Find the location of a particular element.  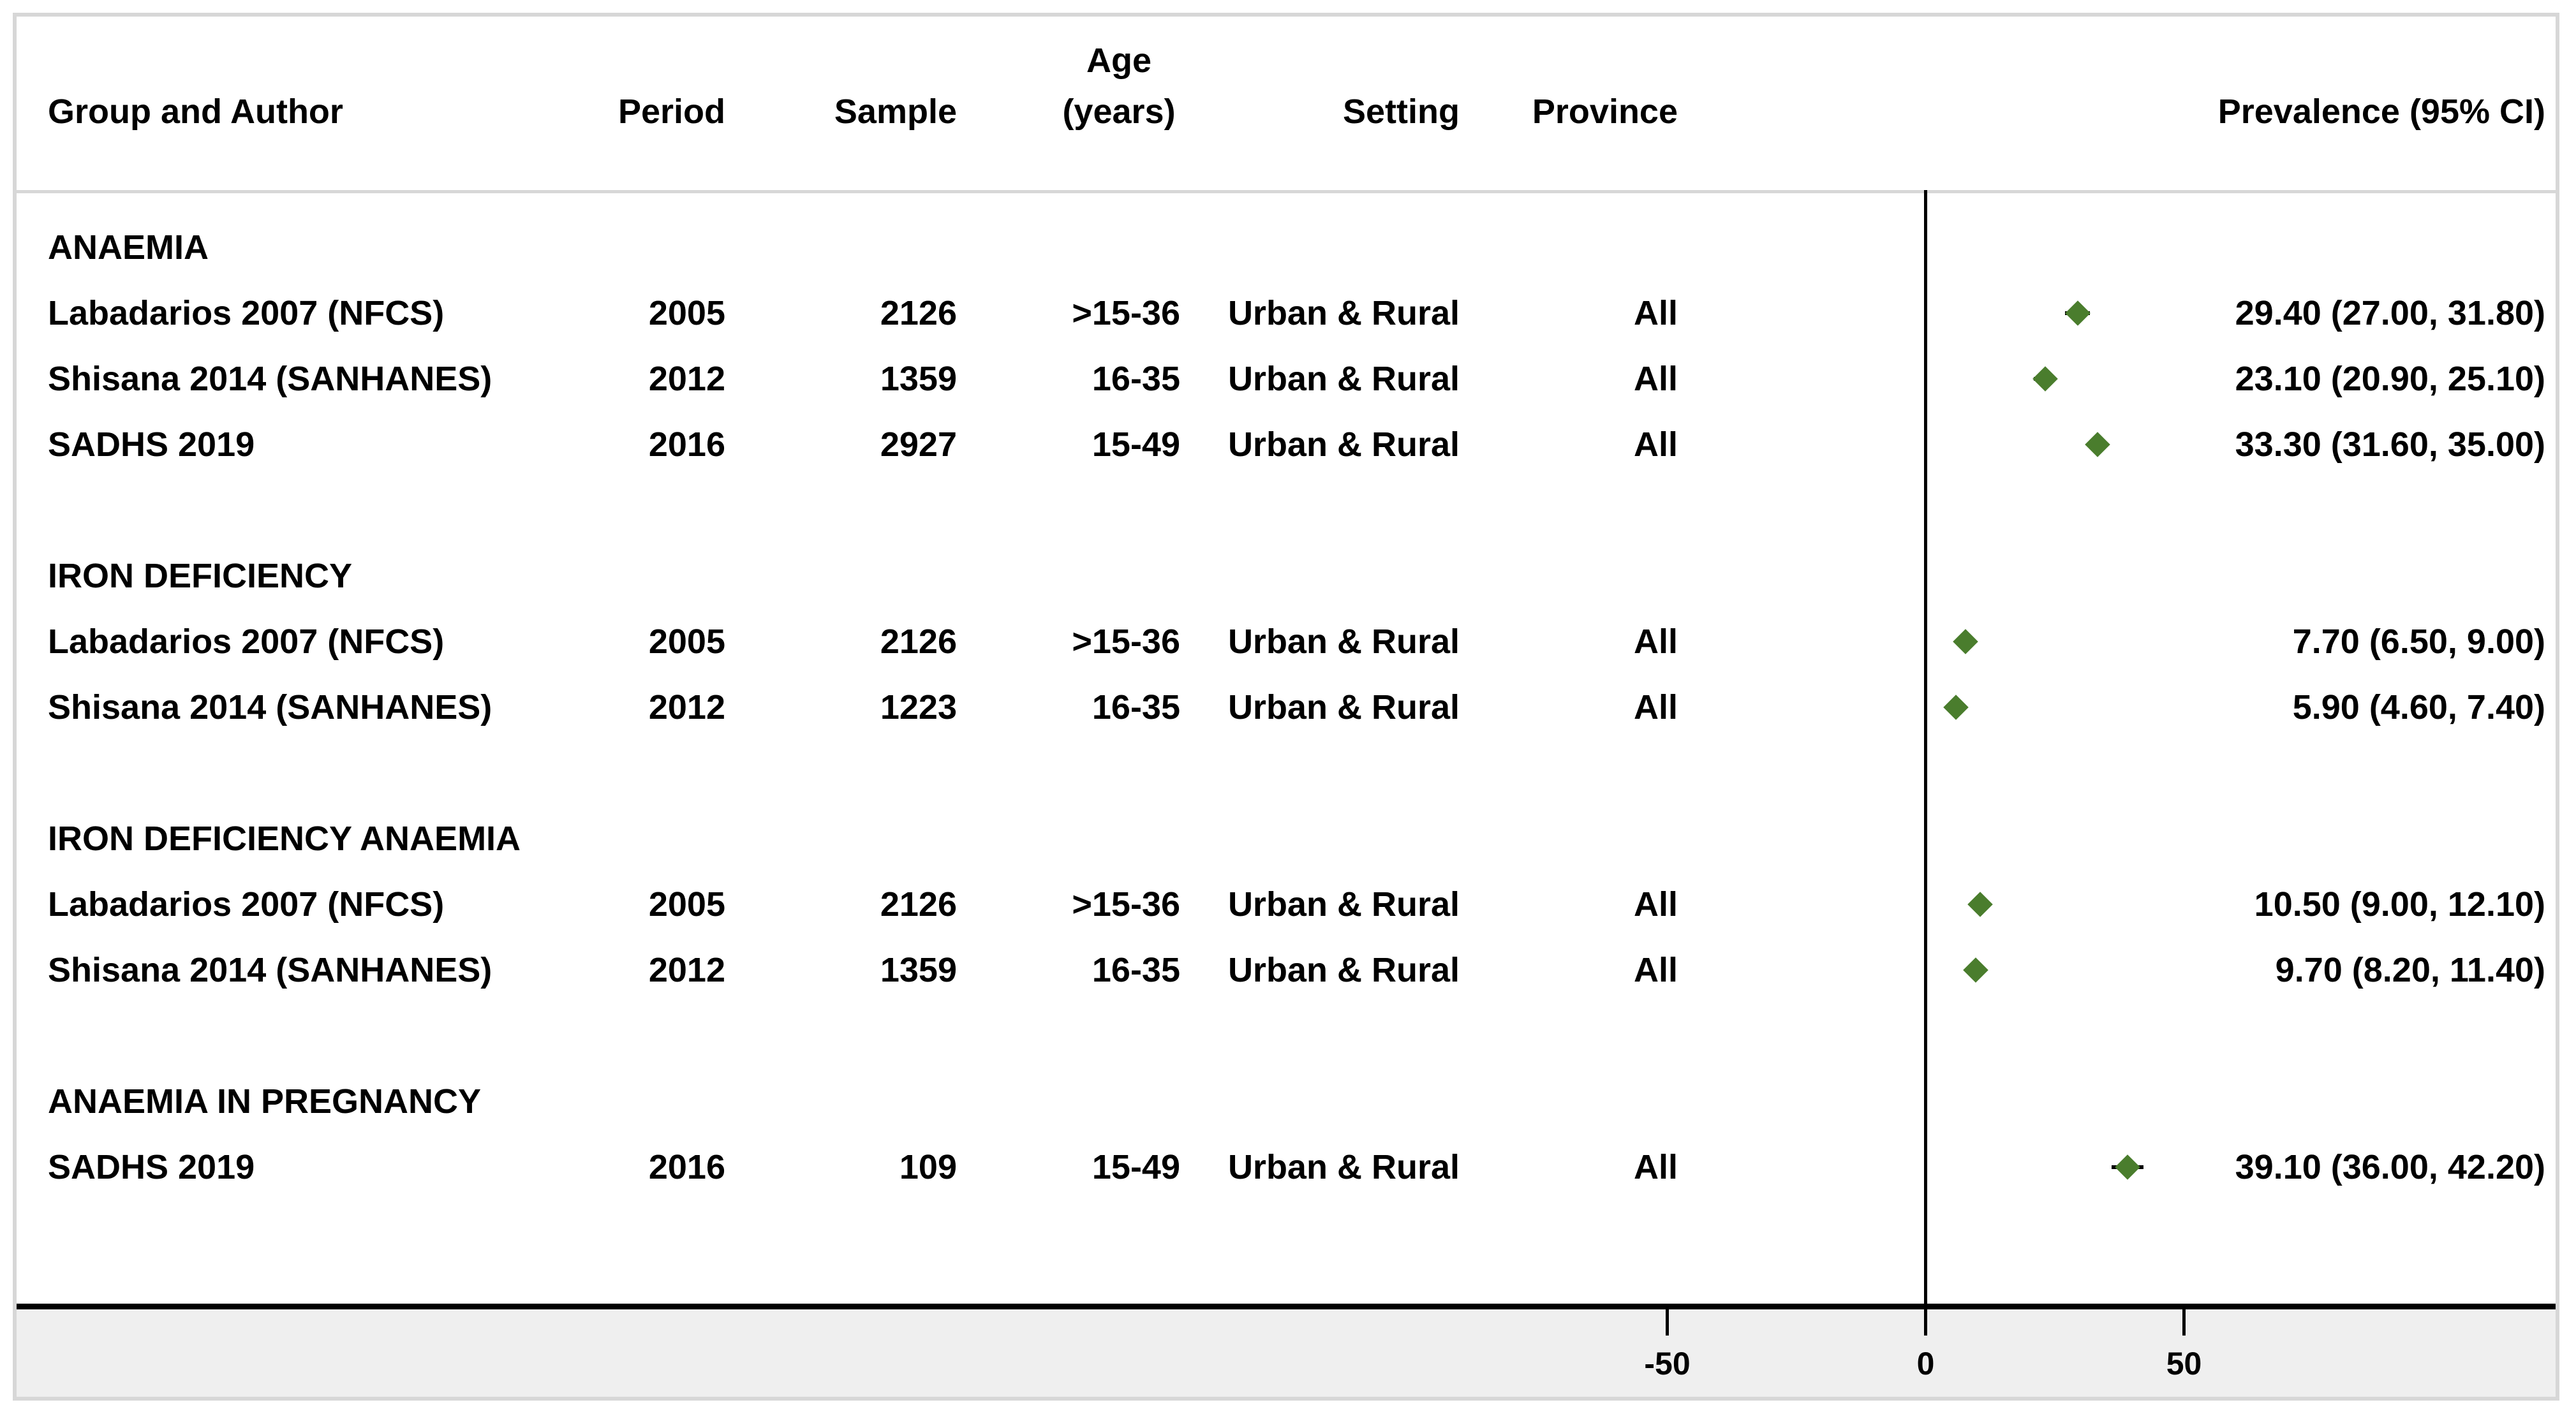

prevalence-ci-cell: 33.30 (31.60, 35.00) is located at coordinates (2390, 444).